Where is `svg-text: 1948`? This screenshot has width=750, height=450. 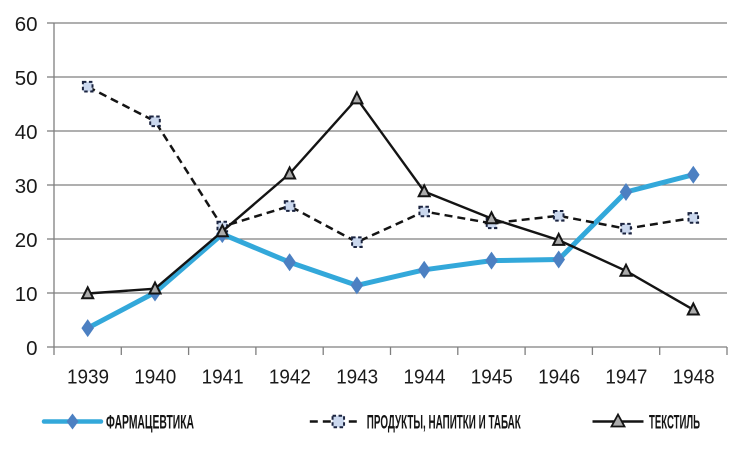 svg-text: 1948 is located at coordinates (694, 377).